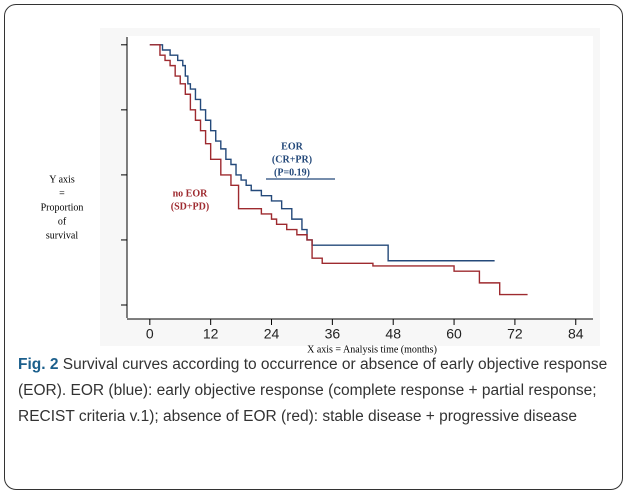 This screenshot has height=496, width=627. I want to click on annotation: (P=0.19), so click(292, 172).